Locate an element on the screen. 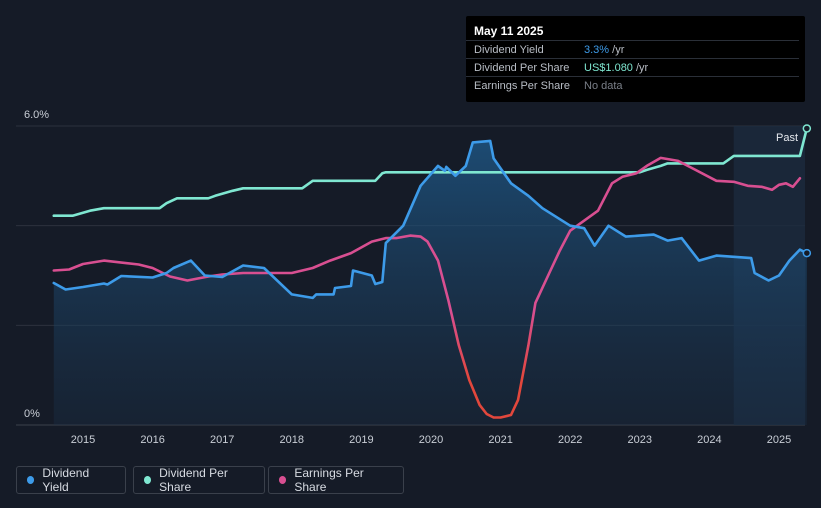  tooltip-label: Earnings Per Share is located at coordinates (522, 86).